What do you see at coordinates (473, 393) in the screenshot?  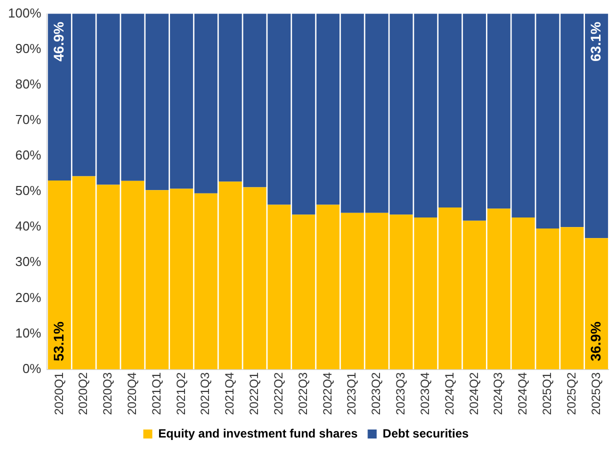 I see `x-tick-label: 2024Q2` at bounding box center [473, 393].